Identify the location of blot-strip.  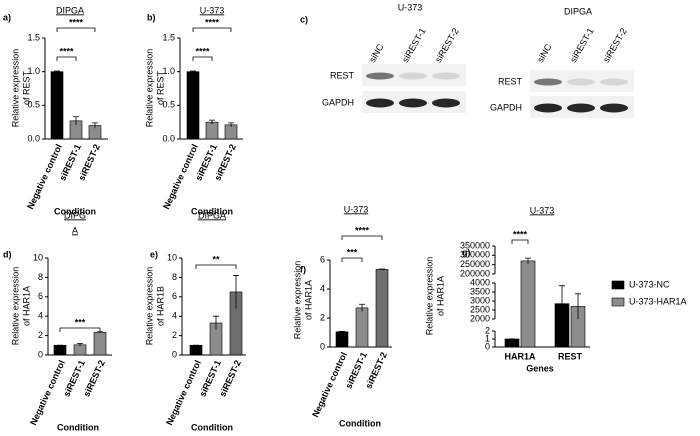
(414, 75).